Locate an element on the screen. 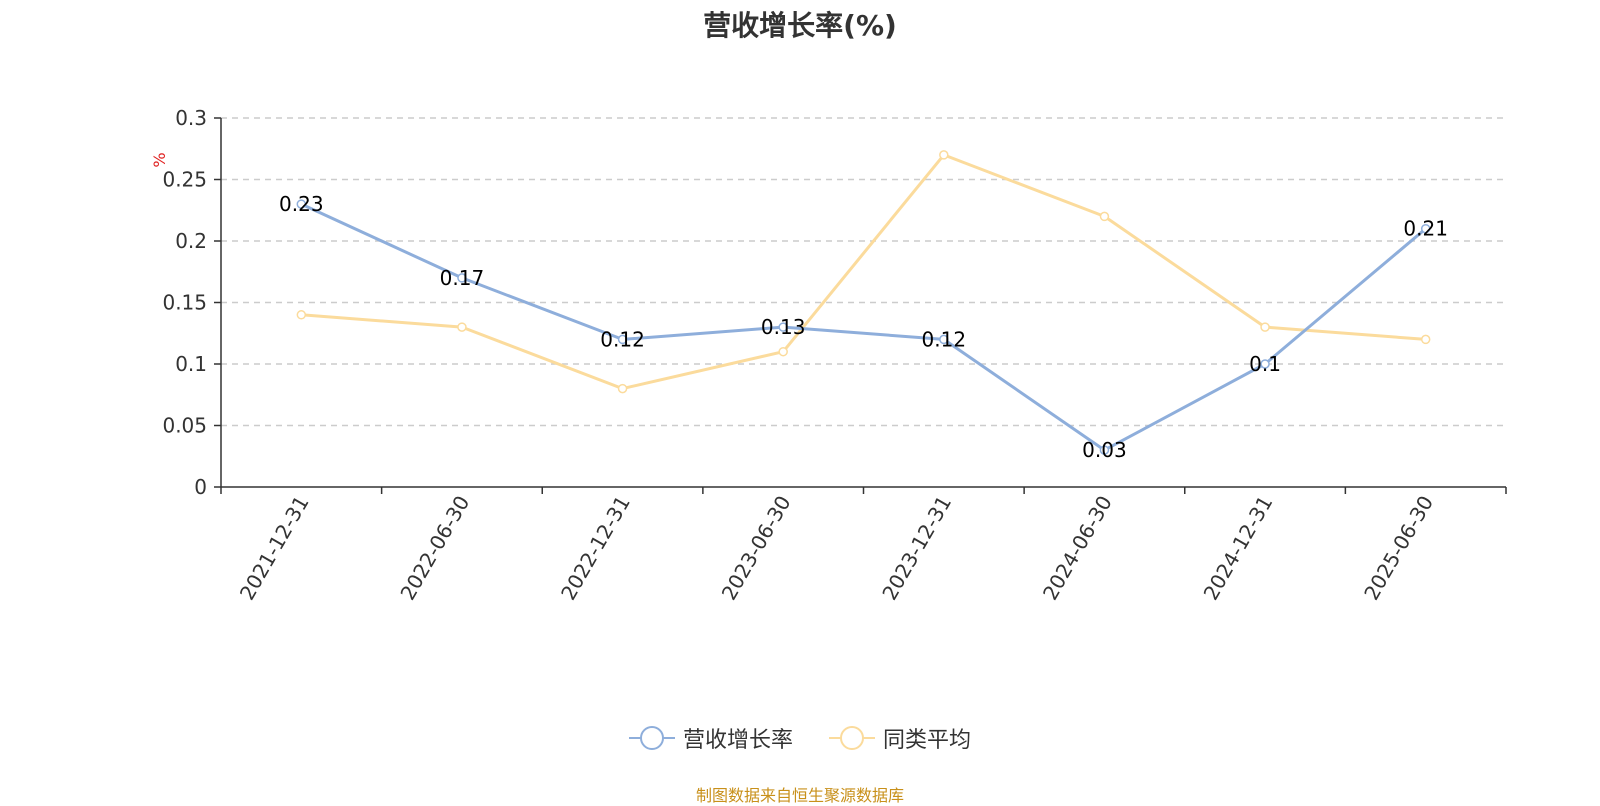 This screenshot has width=1600, height=806. data-label: 0.13 is located at coordinates (783, 327).